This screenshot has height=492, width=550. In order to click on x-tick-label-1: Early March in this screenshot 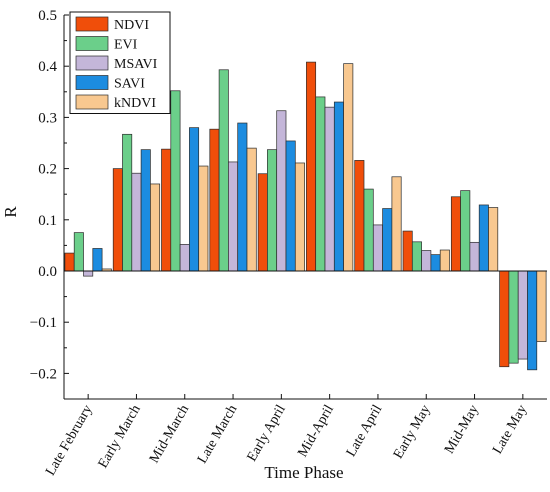, I will do `click(120, 437)`.